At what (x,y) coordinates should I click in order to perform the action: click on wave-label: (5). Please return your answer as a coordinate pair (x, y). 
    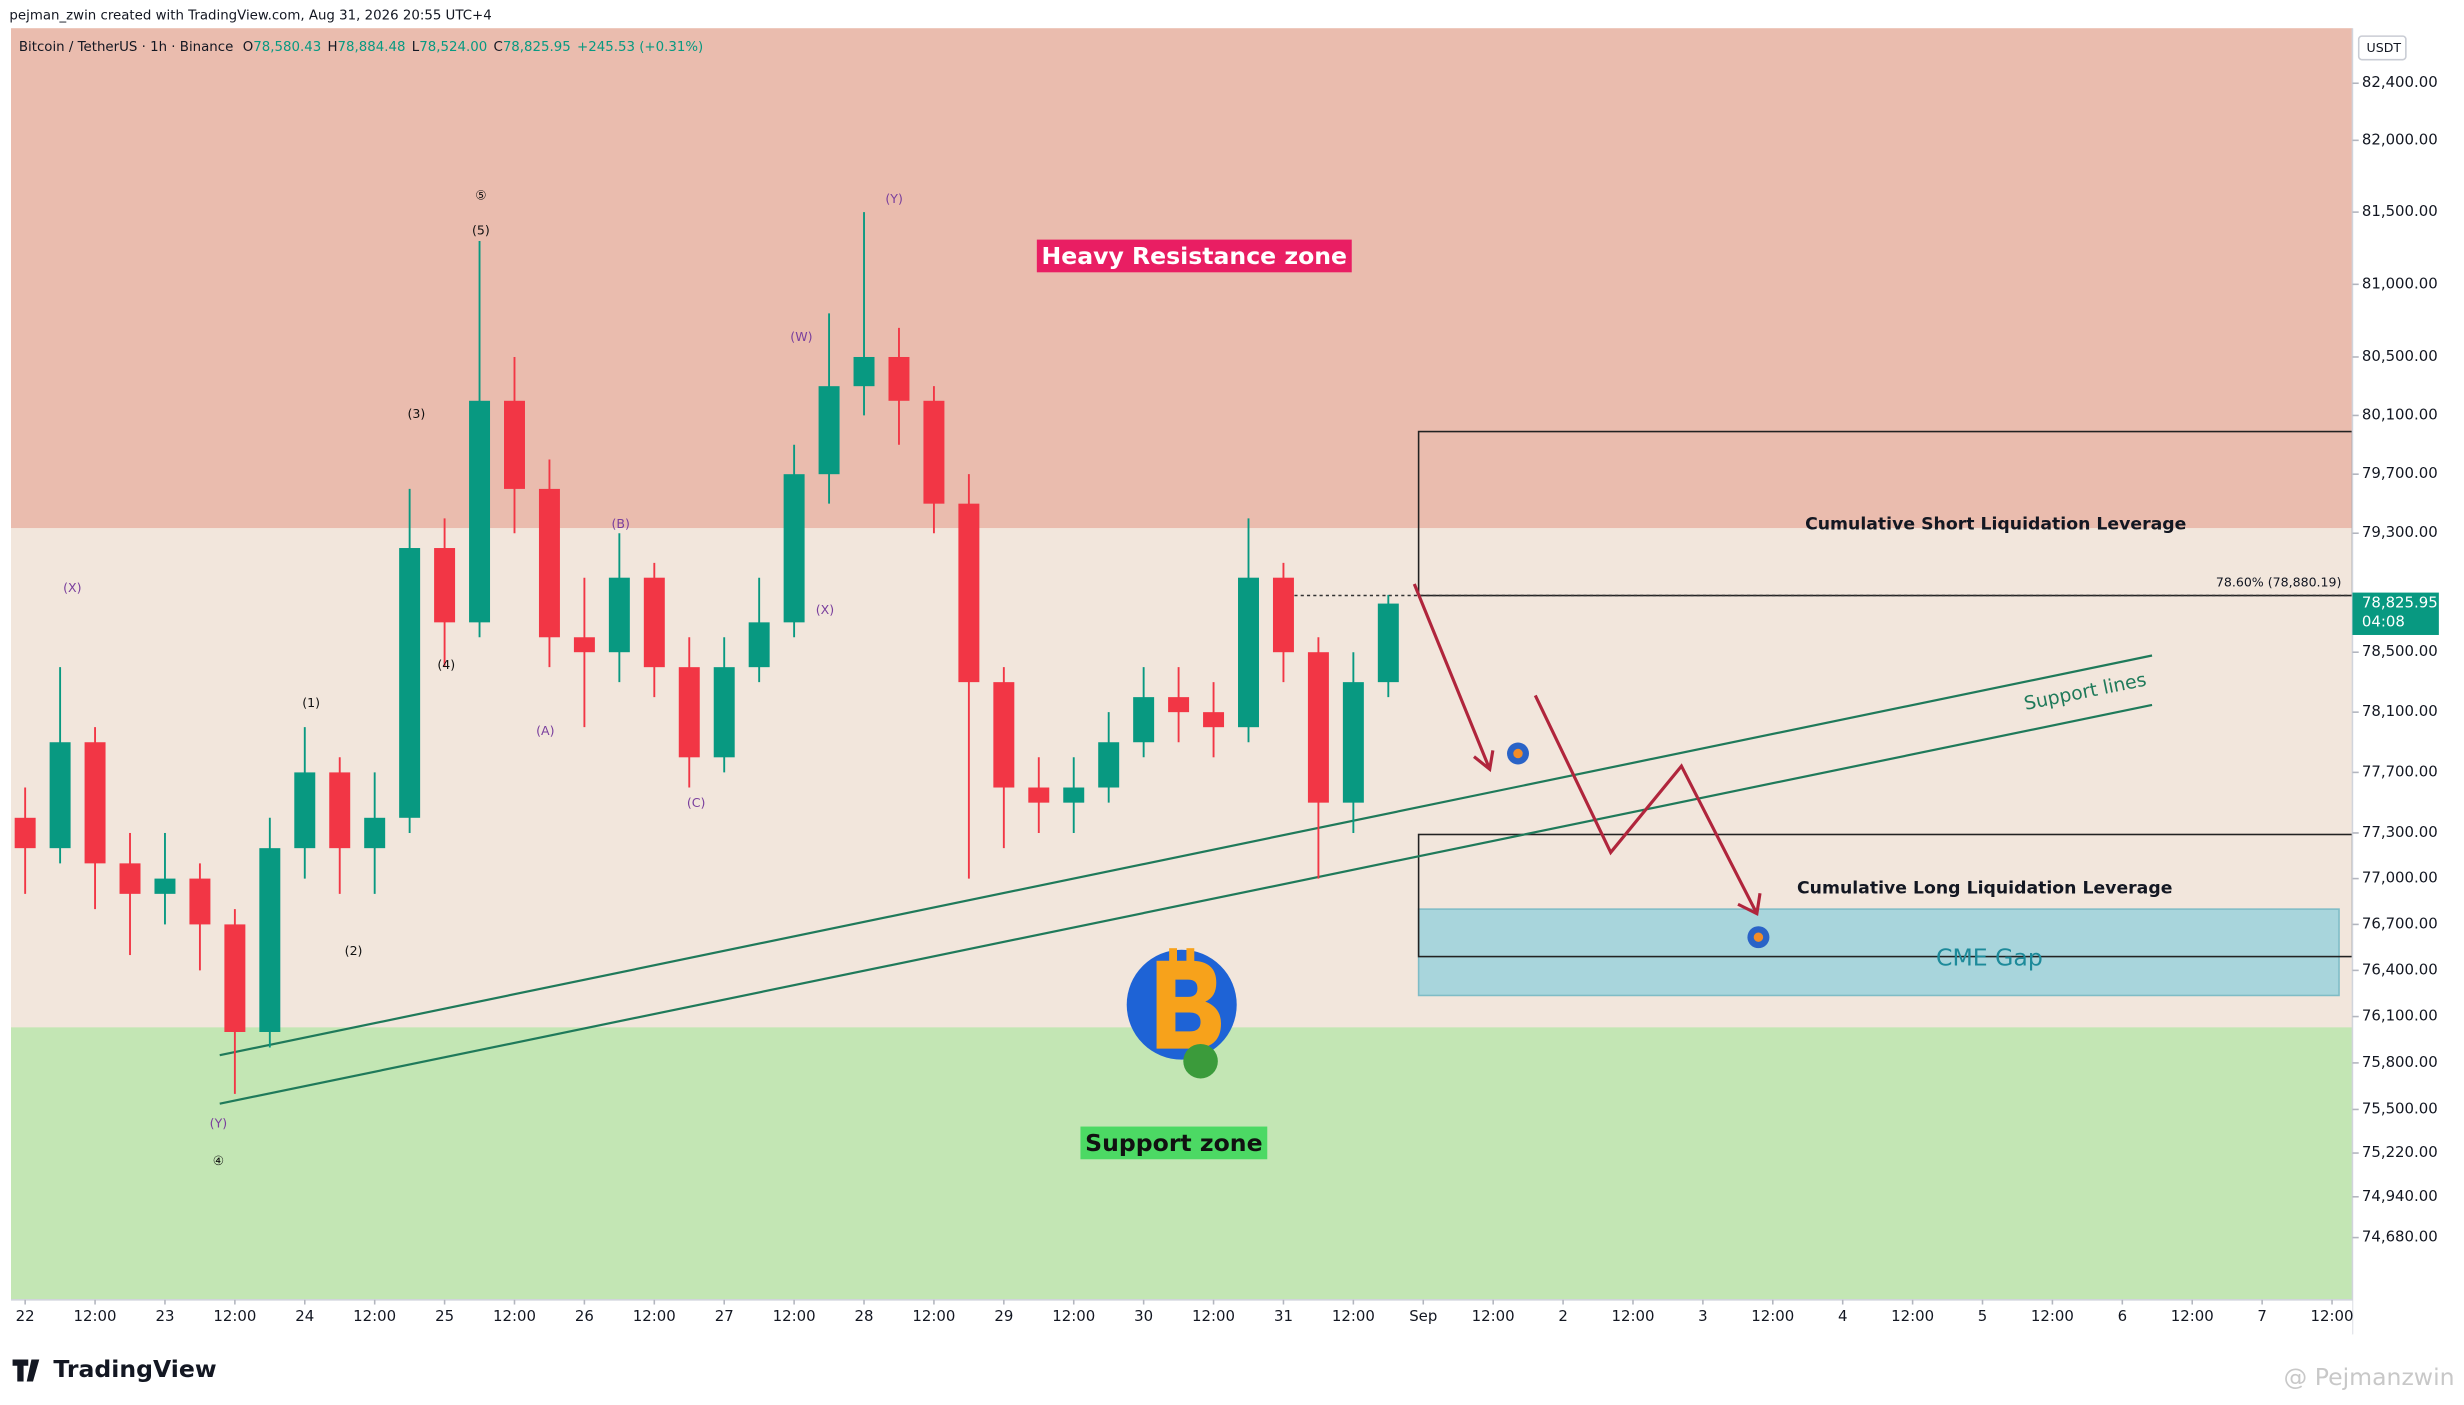
    Looking at the image, I should click on (481, 229).